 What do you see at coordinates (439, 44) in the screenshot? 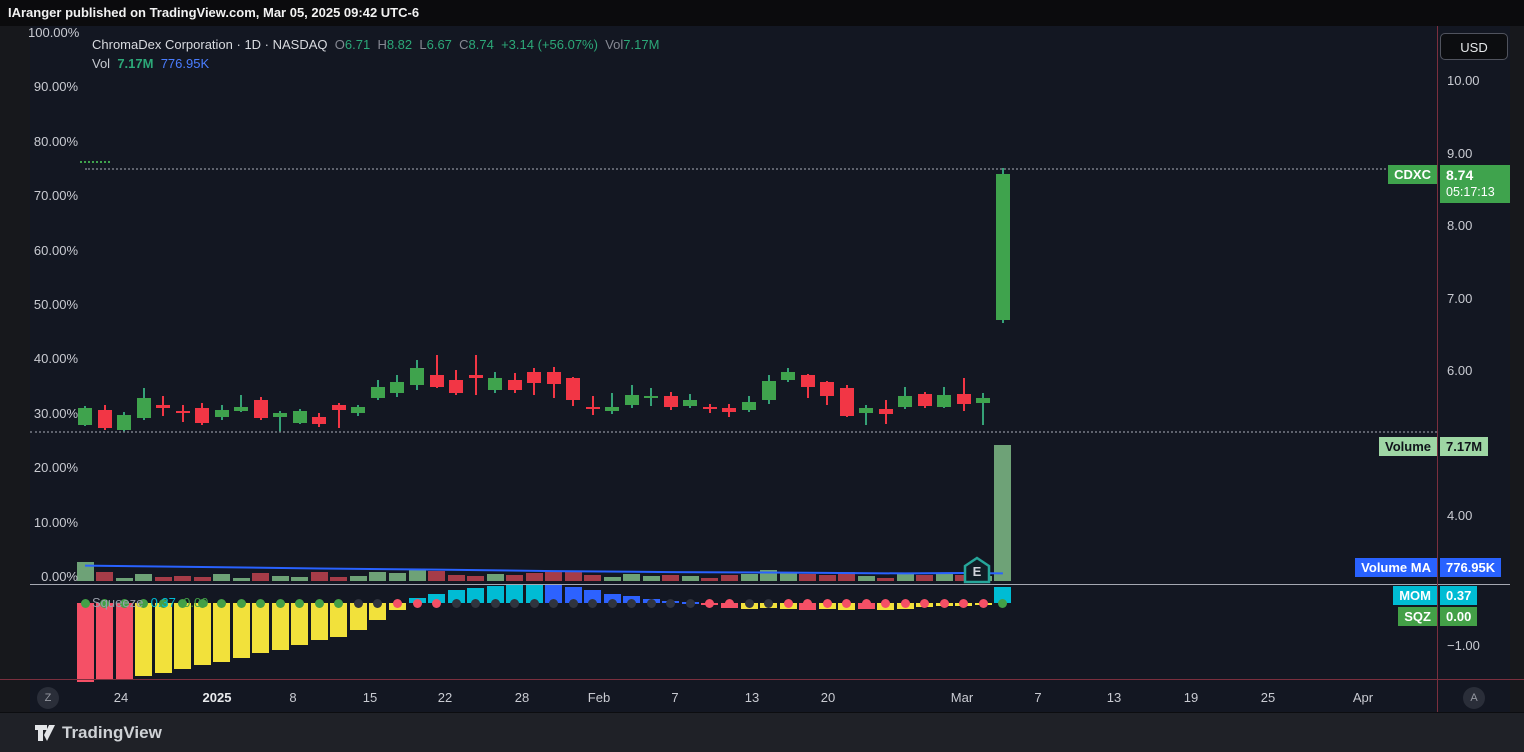
I see `low-value: 6.67` at bounding box center [439, 44].